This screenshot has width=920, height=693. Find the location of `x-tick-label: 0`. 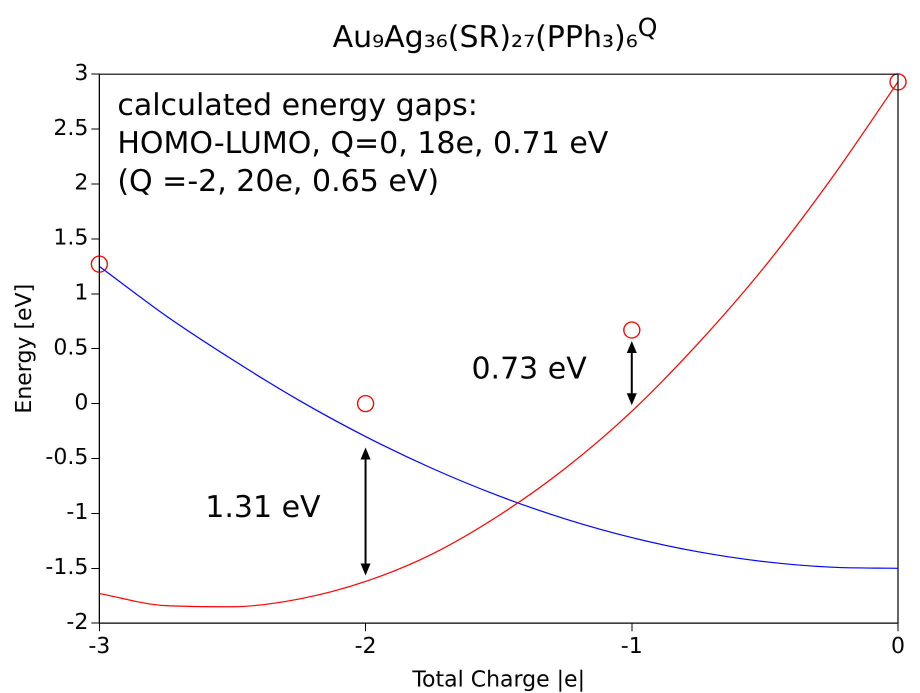

x-tick-label: 0 is located at coordinates (898, 647).